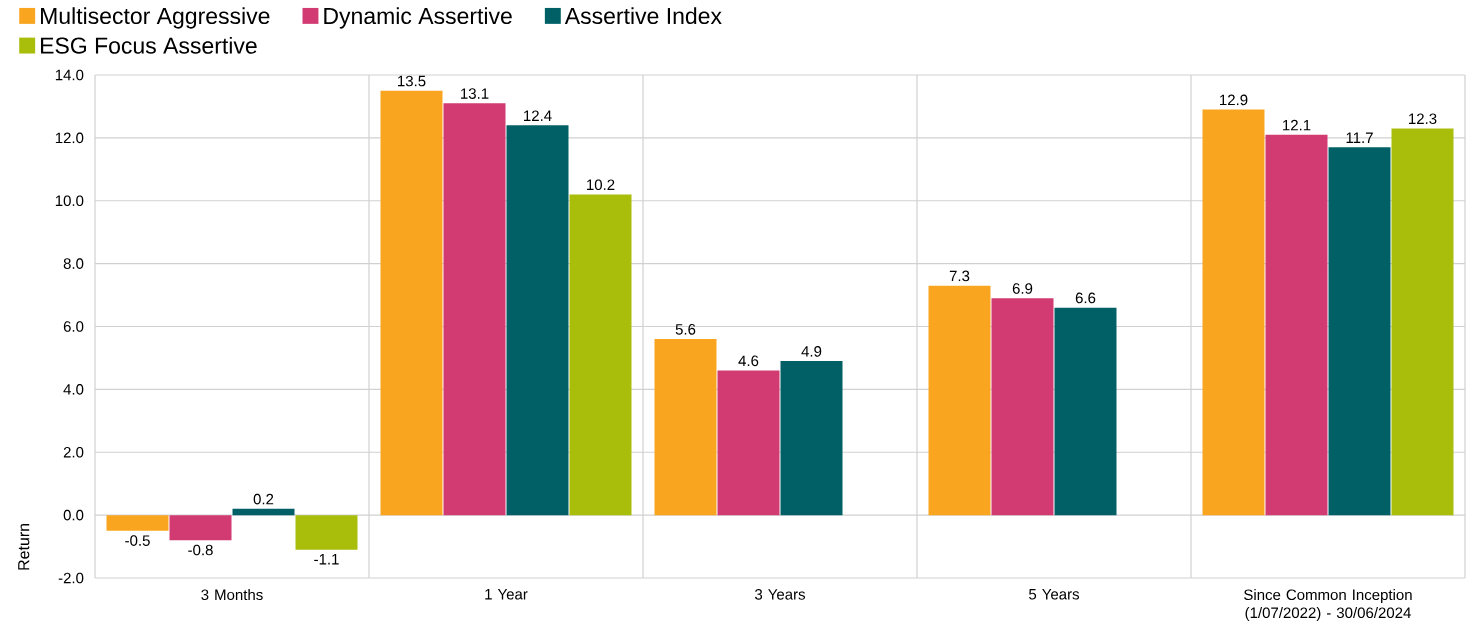 This screenshot has height=629, width=1480. What do you see at coordinates (538, 115) in the screenshot?
I see `data-label: 12.4` at bounding box center [538, 115].